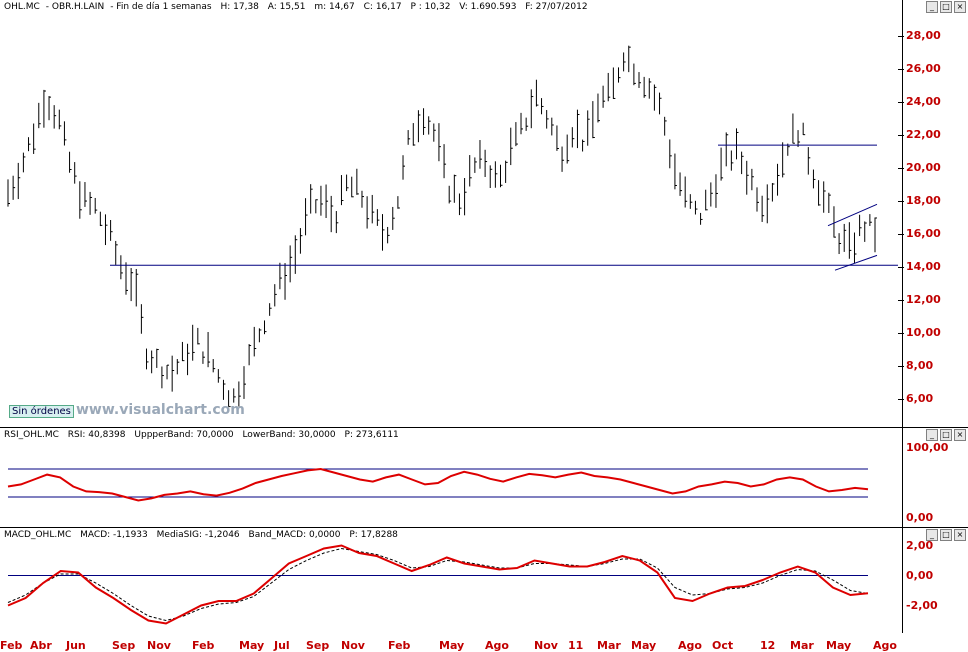  What do you see at coordinates (902, 213) in the screenshot?
I see `price-y-axis` at bounding box center [902, 213].